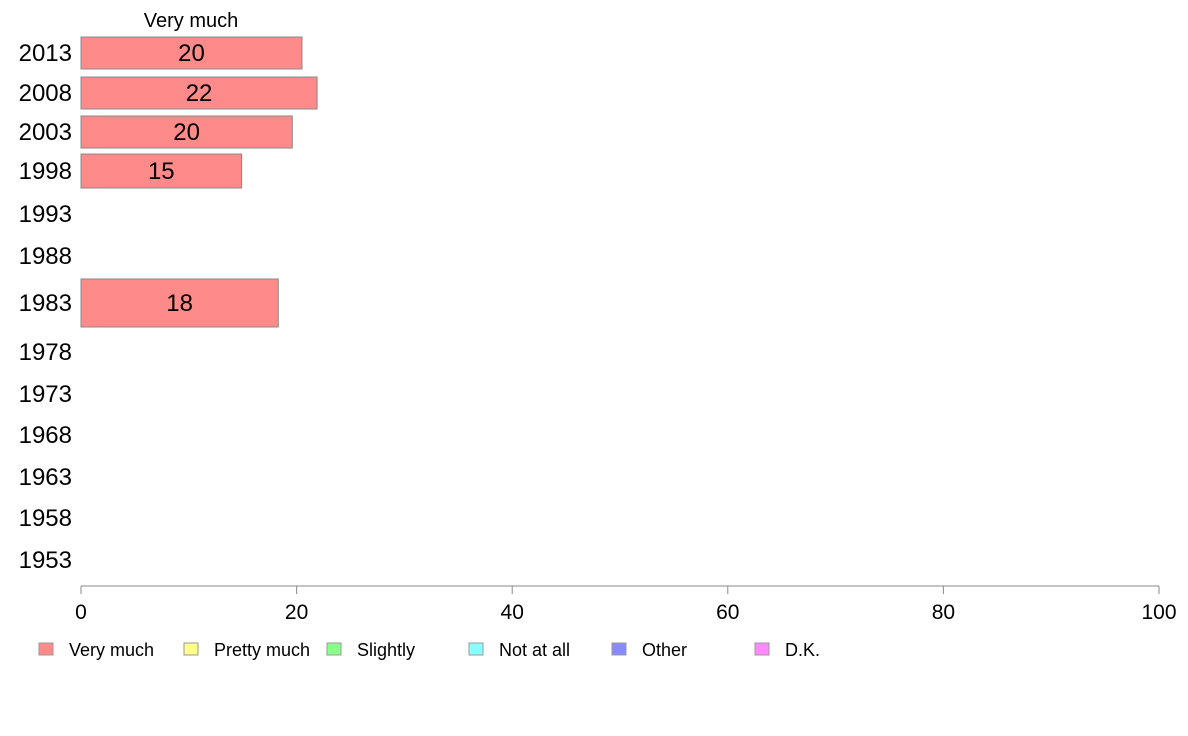 The image size is (1188, 736). I want to click on x-tick-label: 80, so click(943, 612).